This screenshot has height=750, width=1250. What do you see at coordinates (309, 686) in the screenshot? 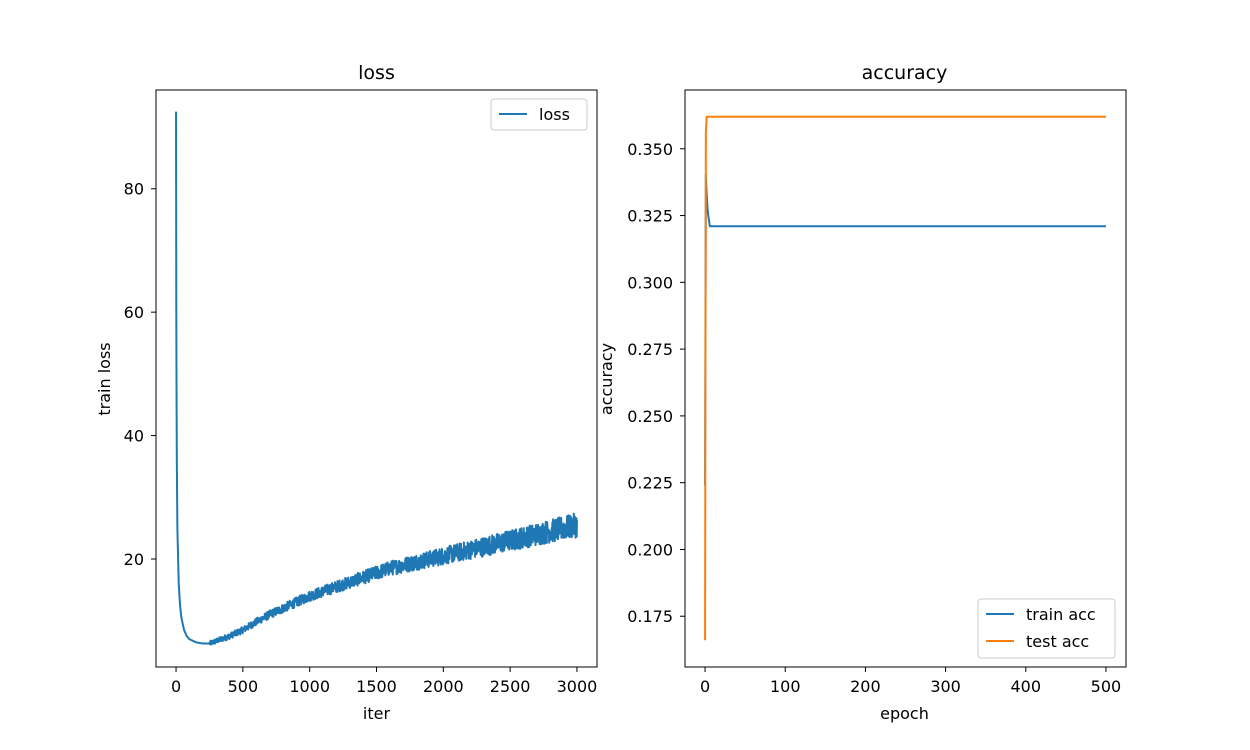
I see `loss-x-tick-label: 1000` at bounding box center [309, 686].